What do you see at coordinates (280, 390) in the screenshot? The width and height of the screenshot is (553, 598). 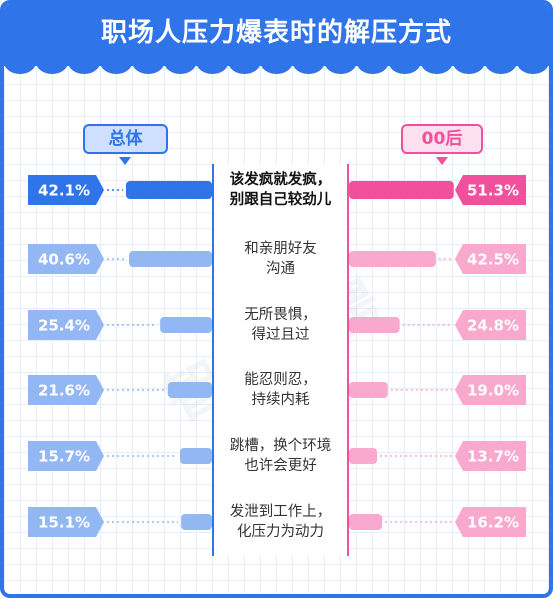 I see `category-label: 能忍则忍， 持续内耗` at bounding box center [280, 390].